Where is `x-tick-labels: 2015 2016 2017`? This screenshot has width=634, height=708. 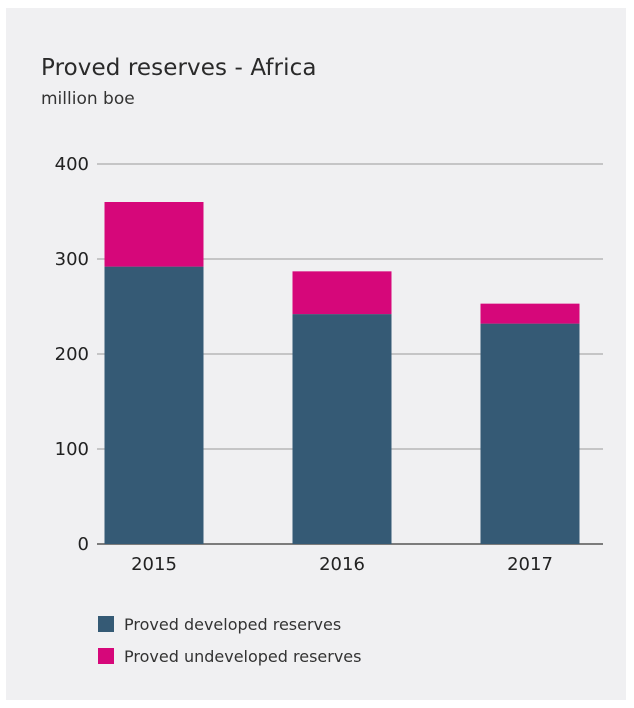 x-tick-labels: 2015 2016 2017 is located at coordinates (342, 564).